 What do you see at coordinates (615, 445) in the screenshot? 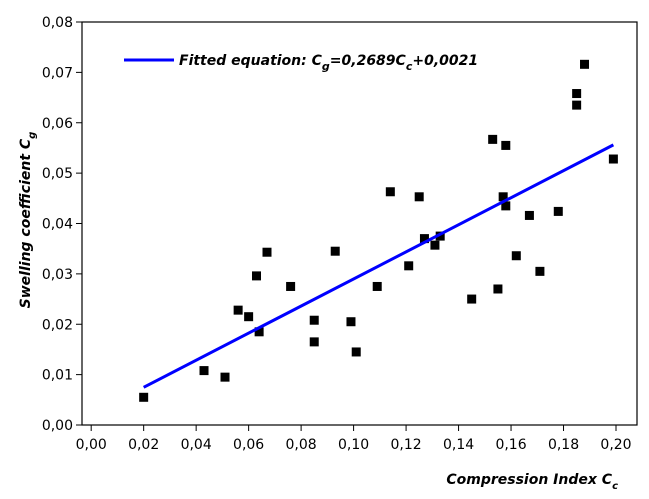
I see `x-tick-label: 0,20` at bounding box center [615, 445].